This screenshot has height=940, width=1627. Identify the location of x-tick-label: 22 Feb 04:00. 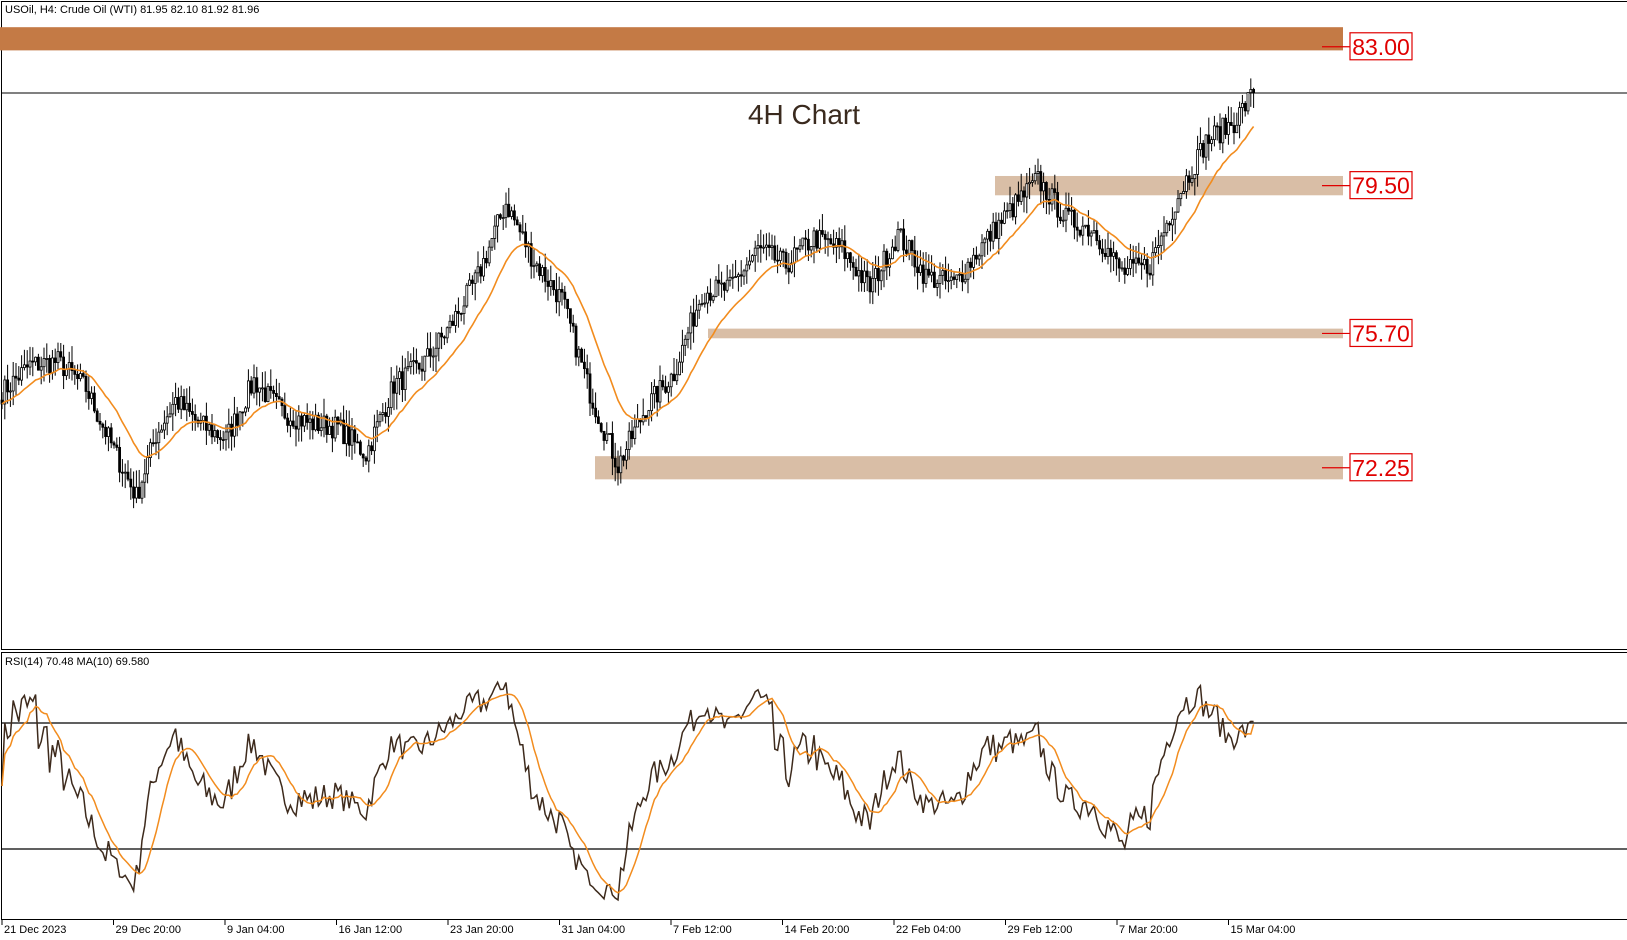
(928, 930).